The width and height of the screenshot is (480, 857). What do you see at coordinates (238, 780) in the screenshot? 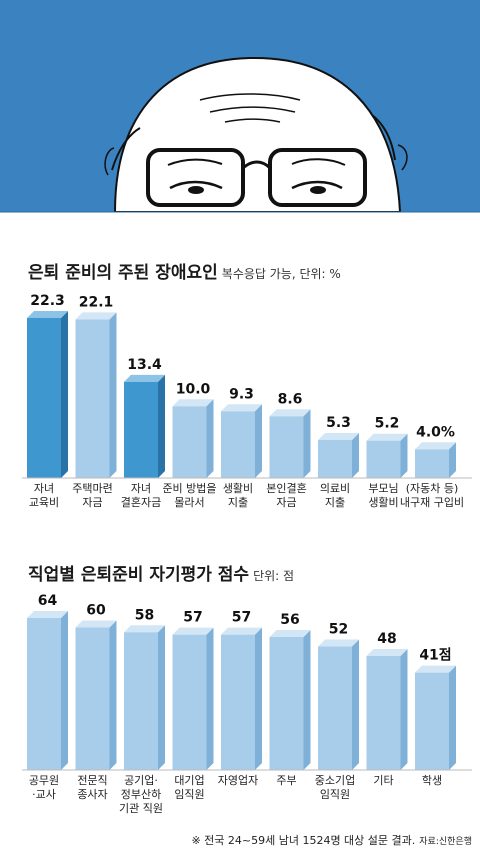
I see `category-label: 자영업자` at bounding box center [238, 780].